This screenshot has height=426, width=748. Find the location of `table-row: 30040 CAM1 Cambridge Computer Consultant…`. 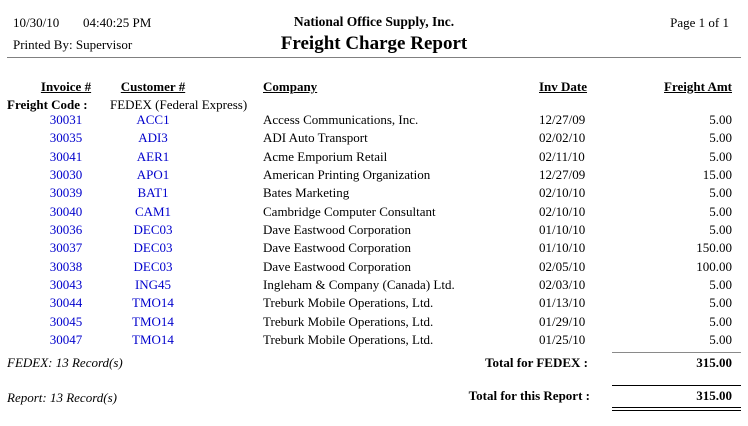

table-row: 30040 CAM1 Cambridge Computer Consultant… is located at coordinates (374, 212).